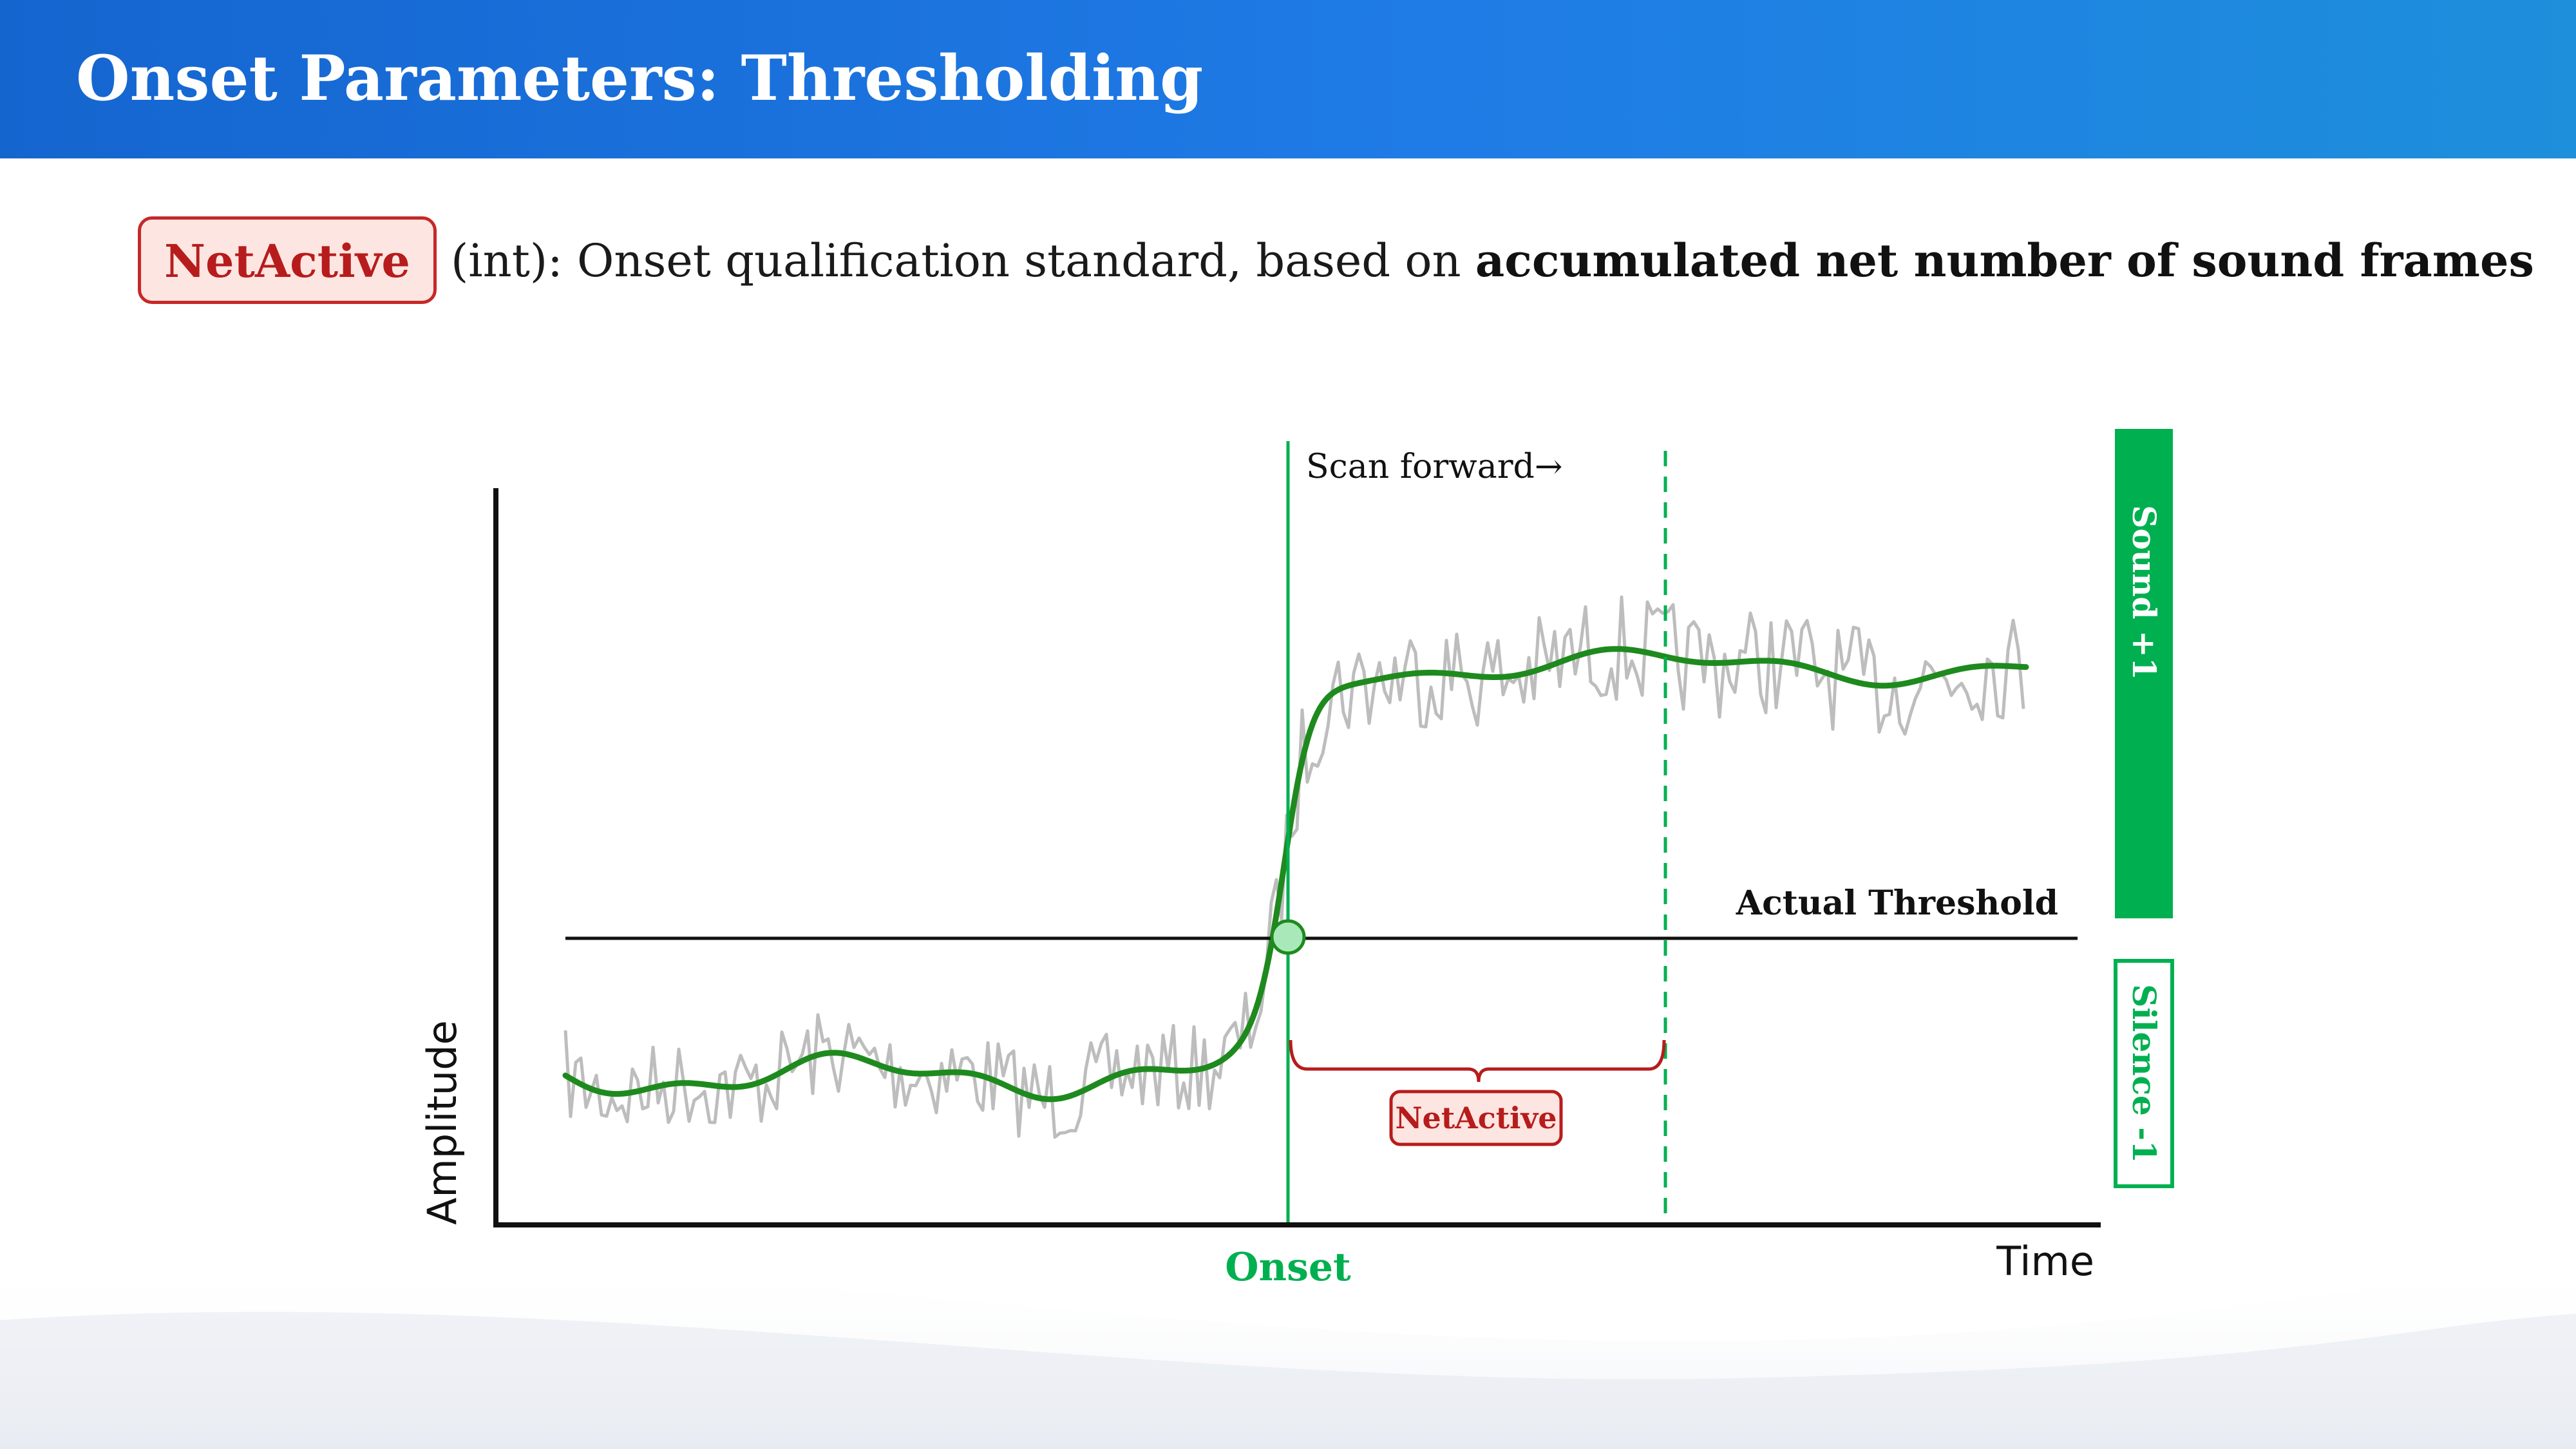  I want to click on x-axis-label: Time, so click(2045, 1261).